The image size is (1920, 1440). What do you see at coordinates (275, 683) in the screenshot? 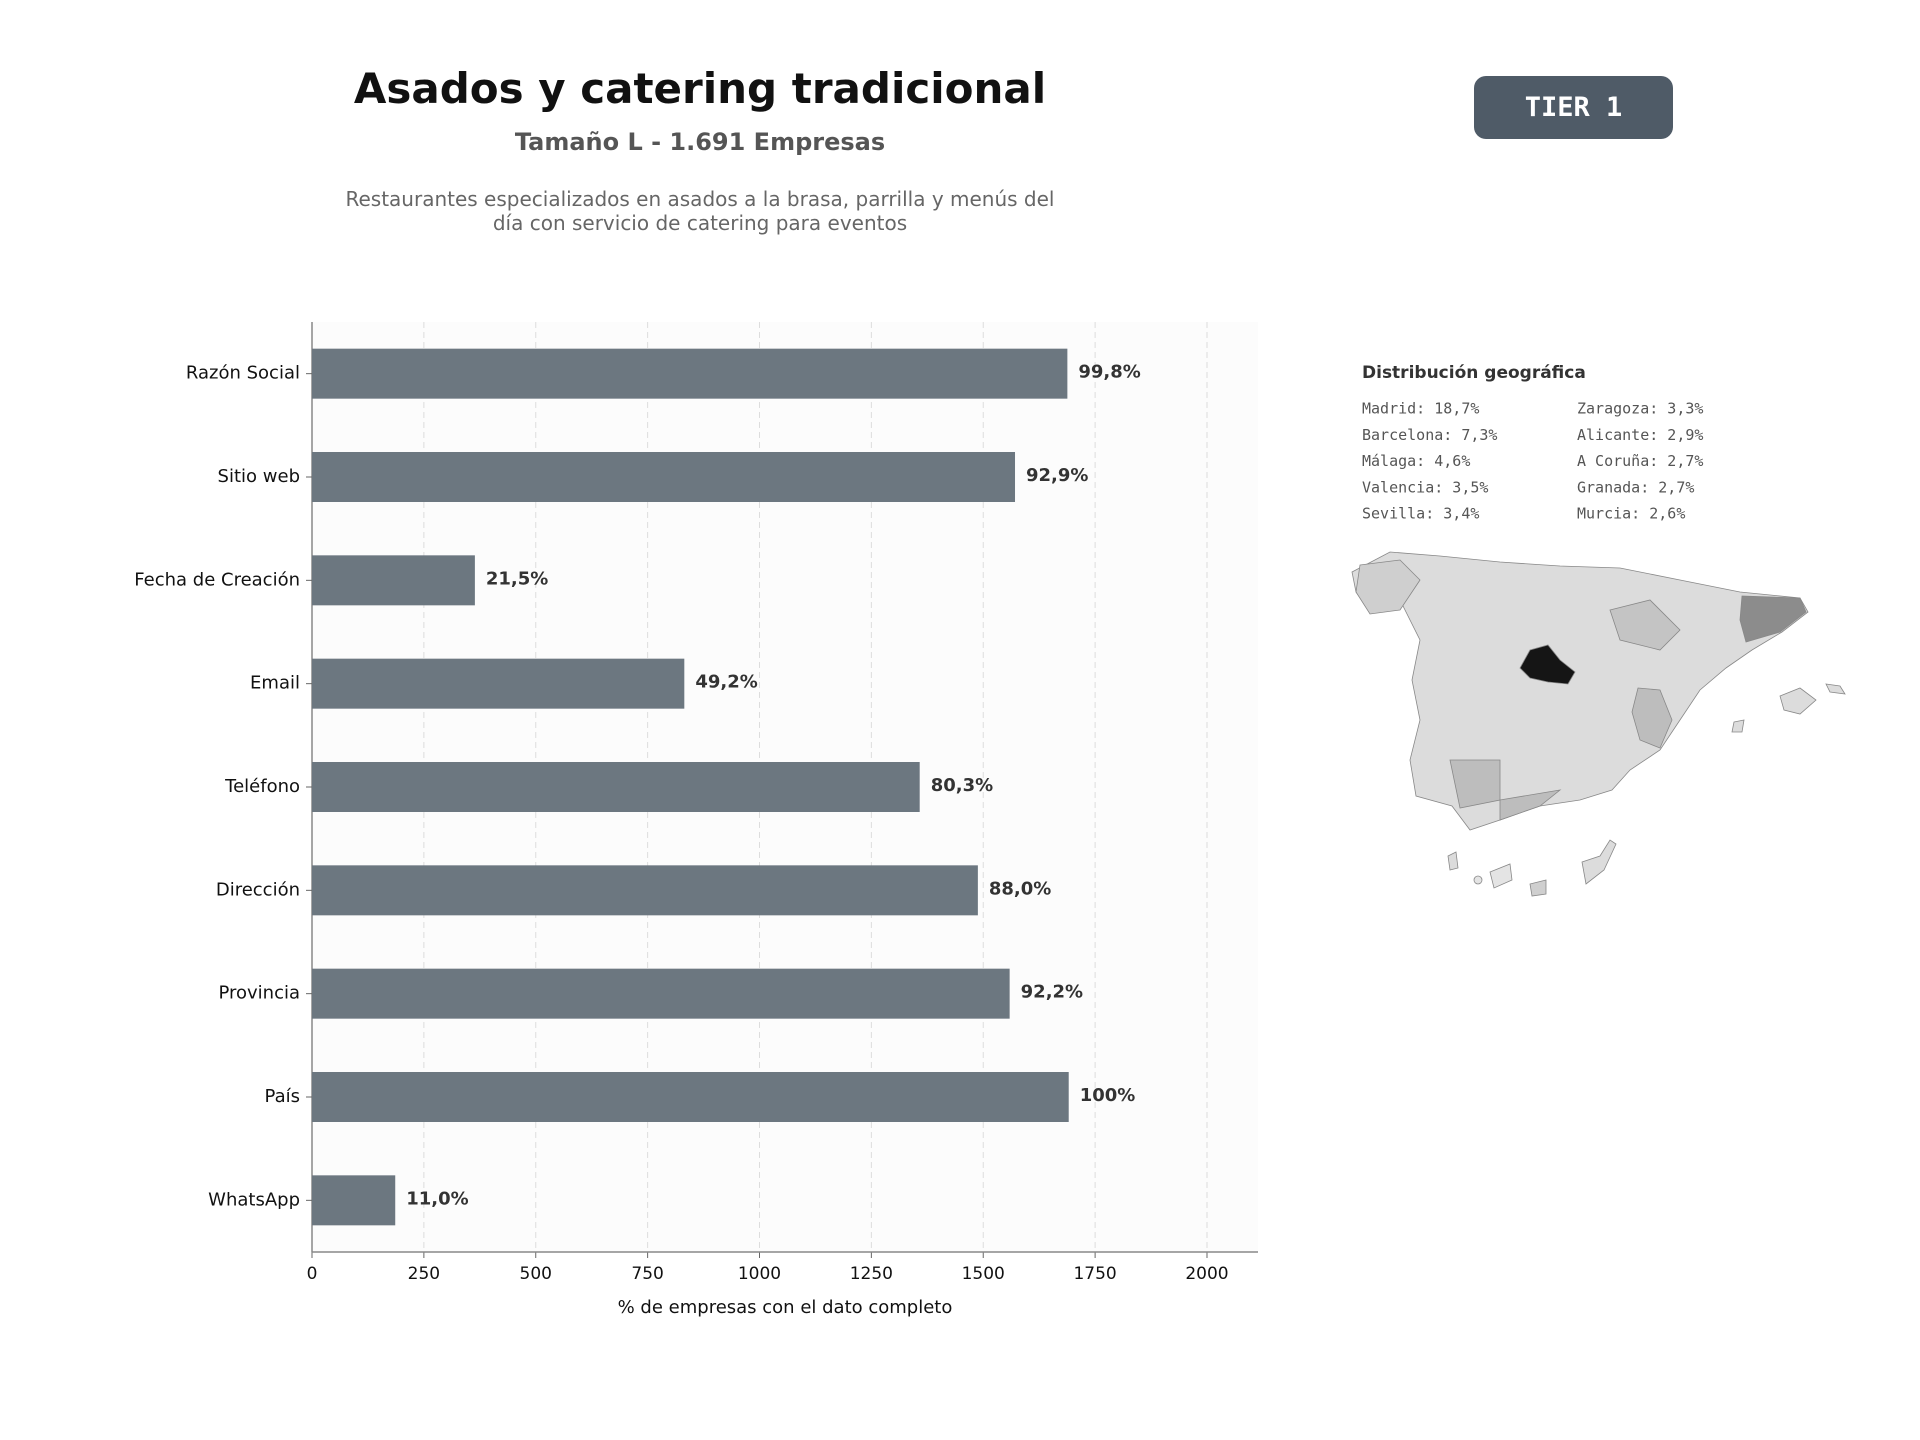
I see `y-tick-label: Email` at bounding box center [275, 683].